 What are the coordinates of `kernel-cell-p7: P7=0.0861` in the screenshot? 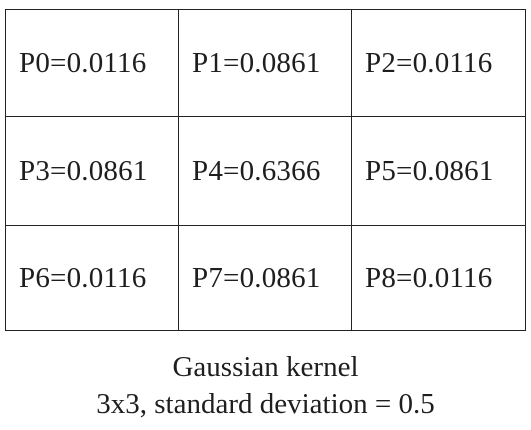 It's located at (265, 278).